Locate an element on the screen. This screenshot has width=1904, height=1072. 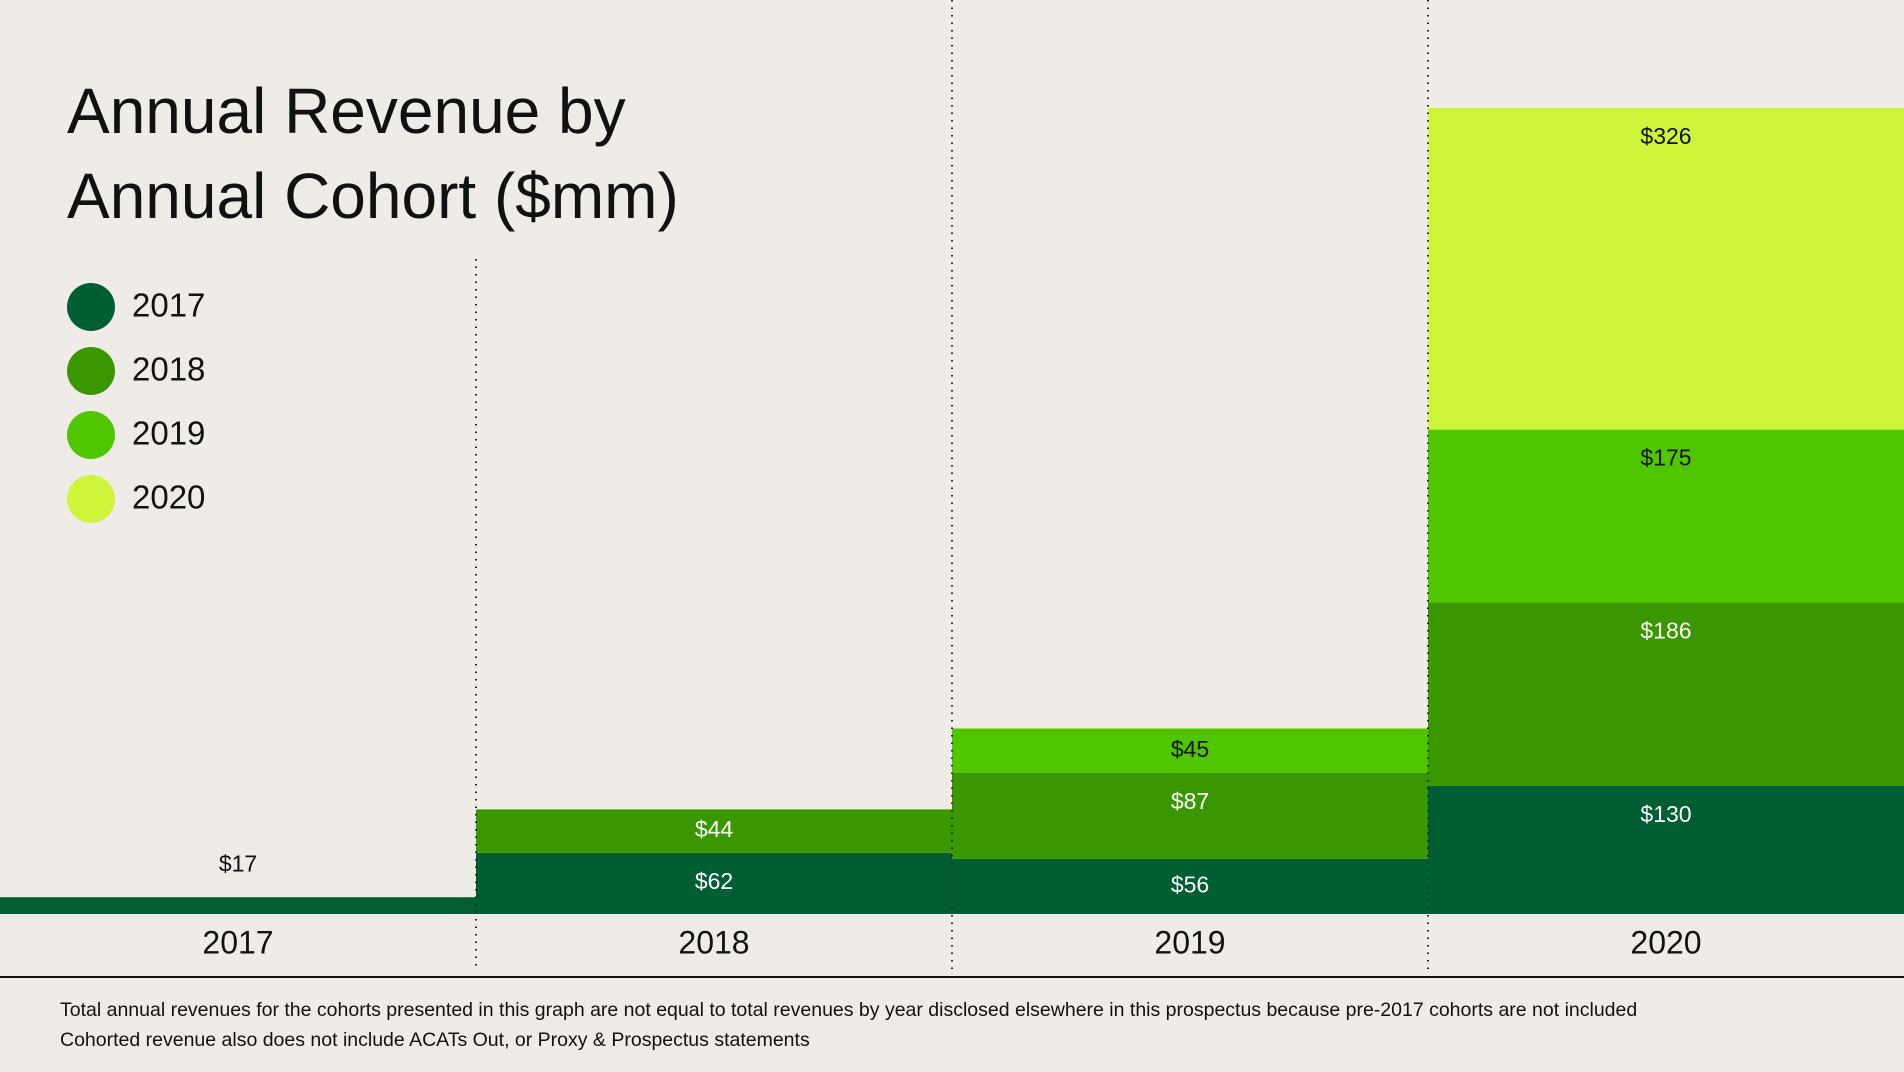
chart-title: Annual Cohort ($mm) is located at coordinates (373, 196).